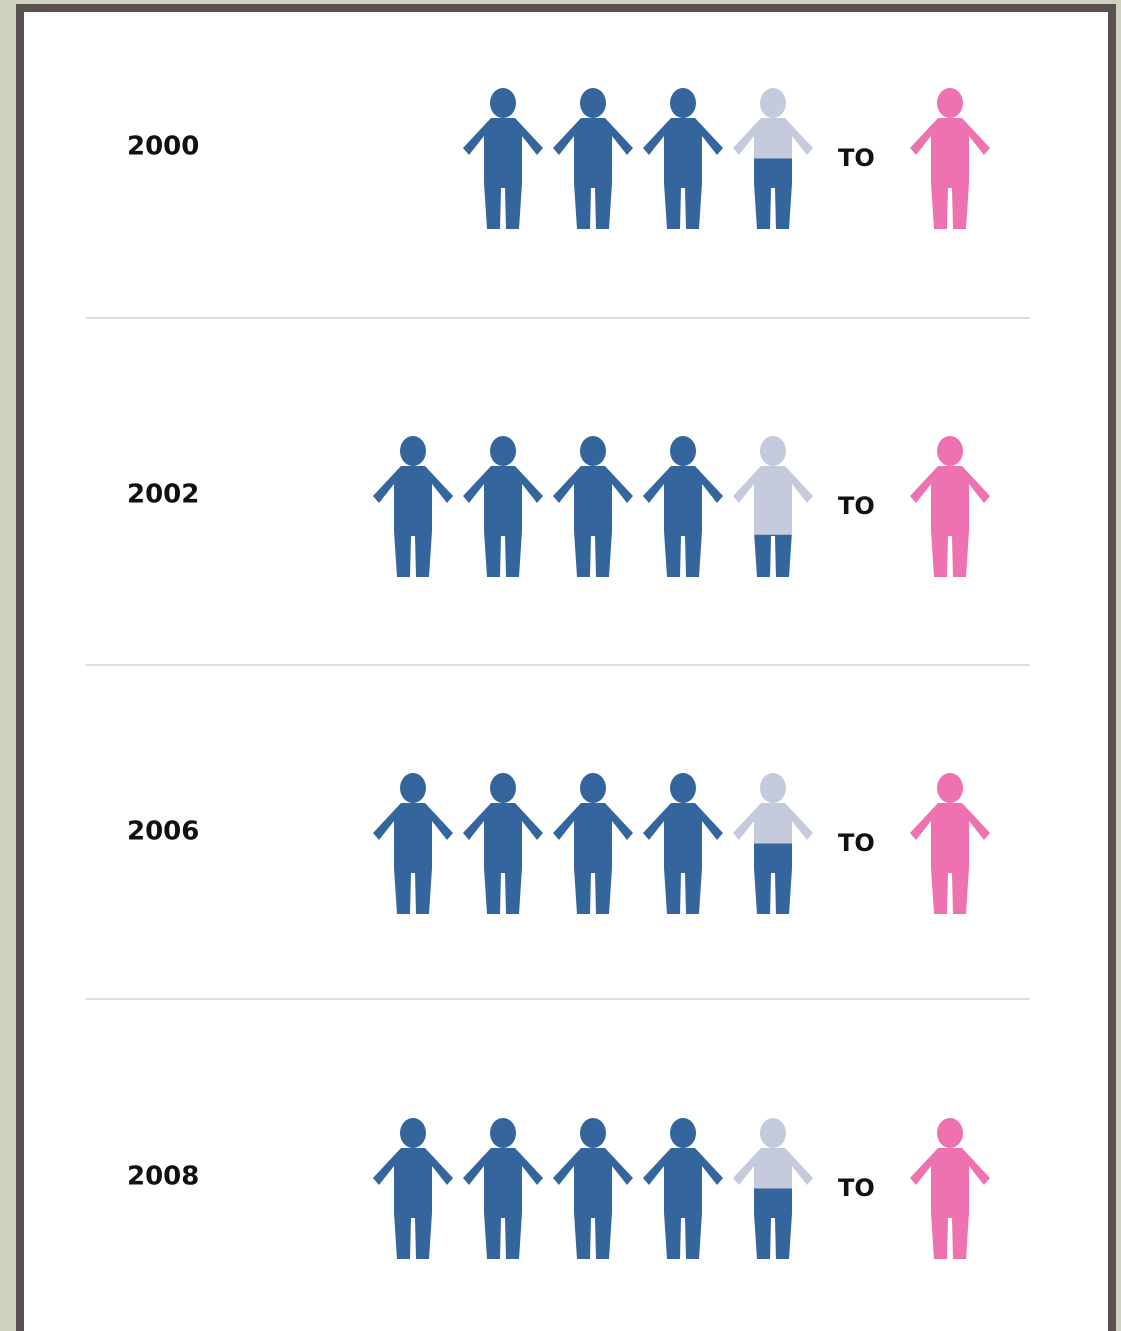 The height and width of the screenshot is (1331, 1121). What do you see at coordinates (163, 495) in the screenshot?
I see `year-label: 2002` at bounding box center [163, 495].